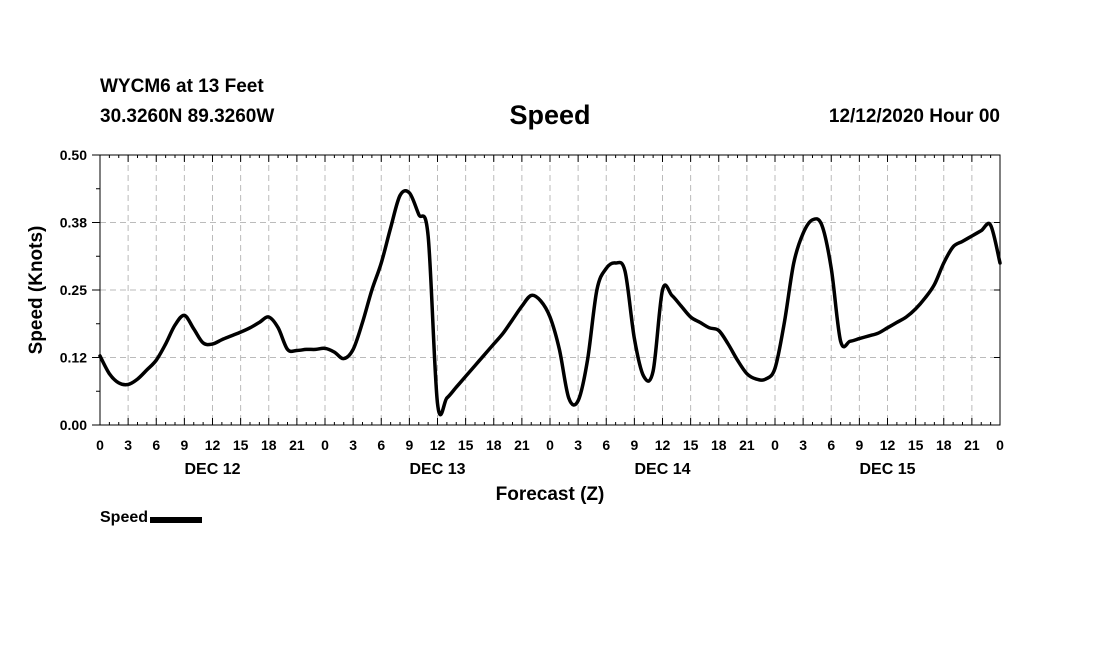 The height and width of the screenshot is (650, 1100). What do you see at coordinates (176, 520) in the screenshot?
I see `legend-swatch` at bounding box center [176, 520].